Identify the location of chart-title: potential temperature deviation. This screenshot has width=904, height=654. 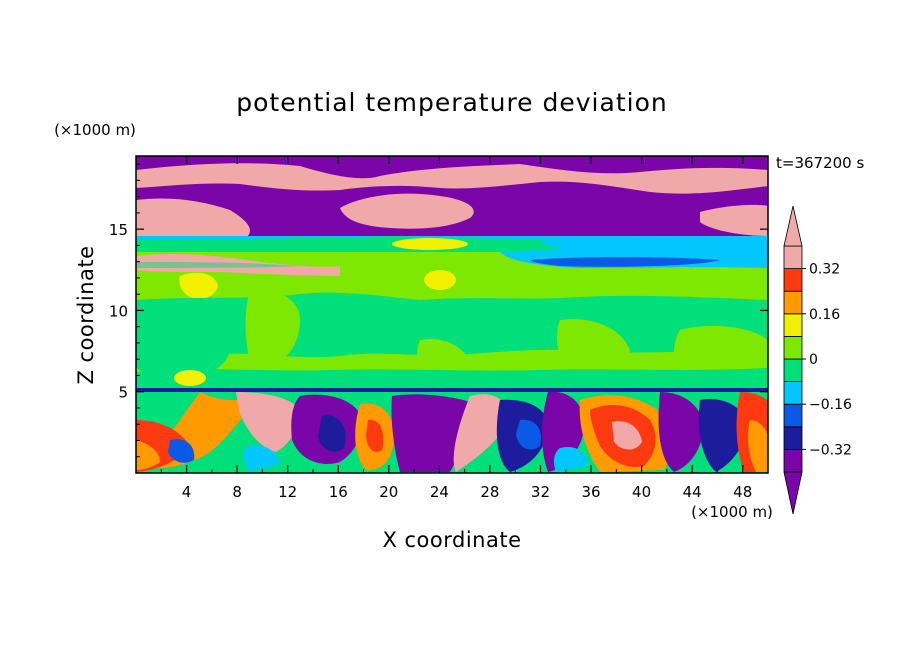
(451, 102).